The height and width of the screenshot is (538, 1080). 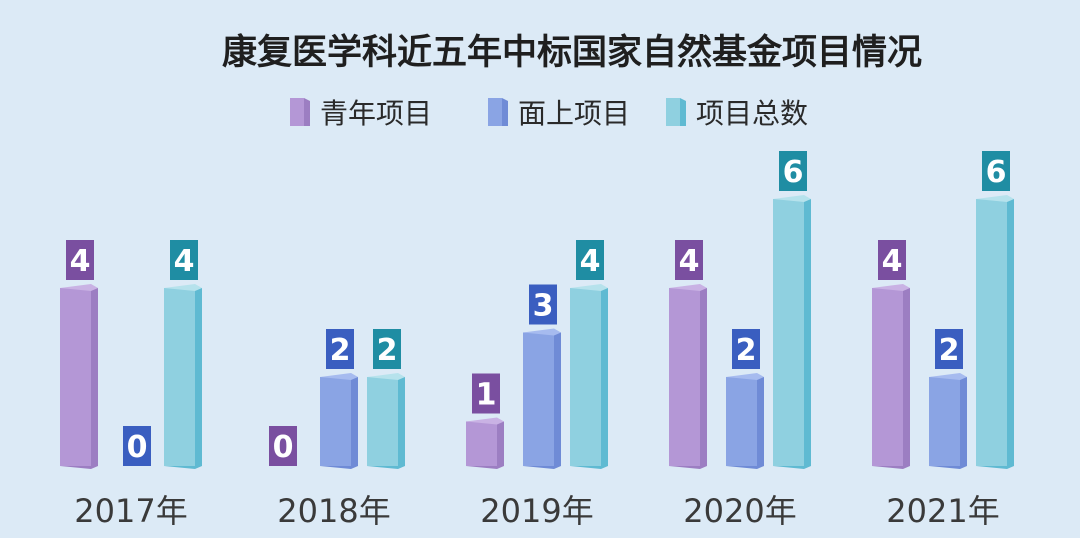 I want to click on legend: 青年项目 面上项目 项目总数, so click(x=549, y=113).